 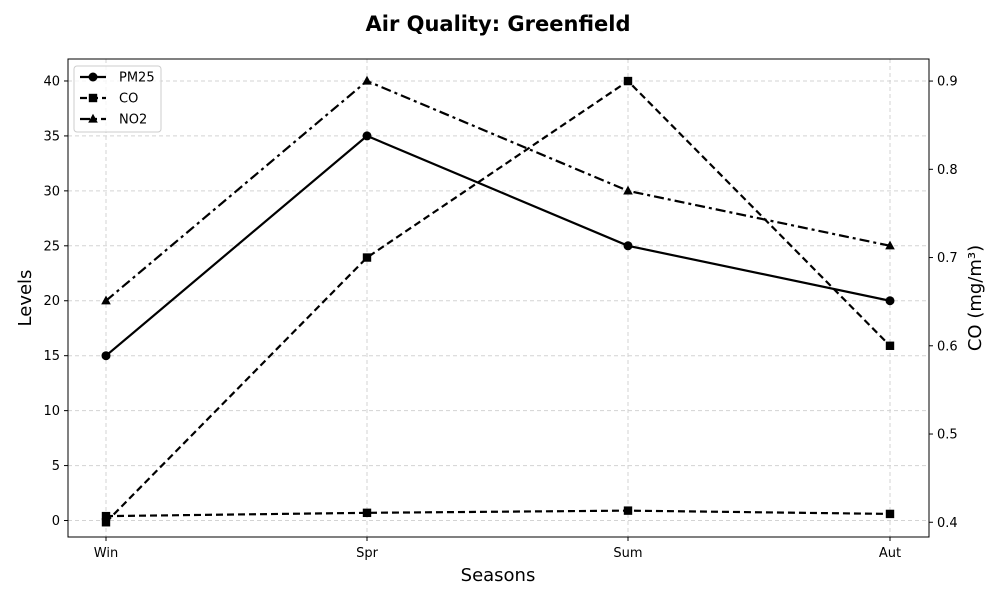 What do you see at coordinates (890, 553) in the screenshot?
I see `x-tick-label: Aut` at bounding box center [890, 553].